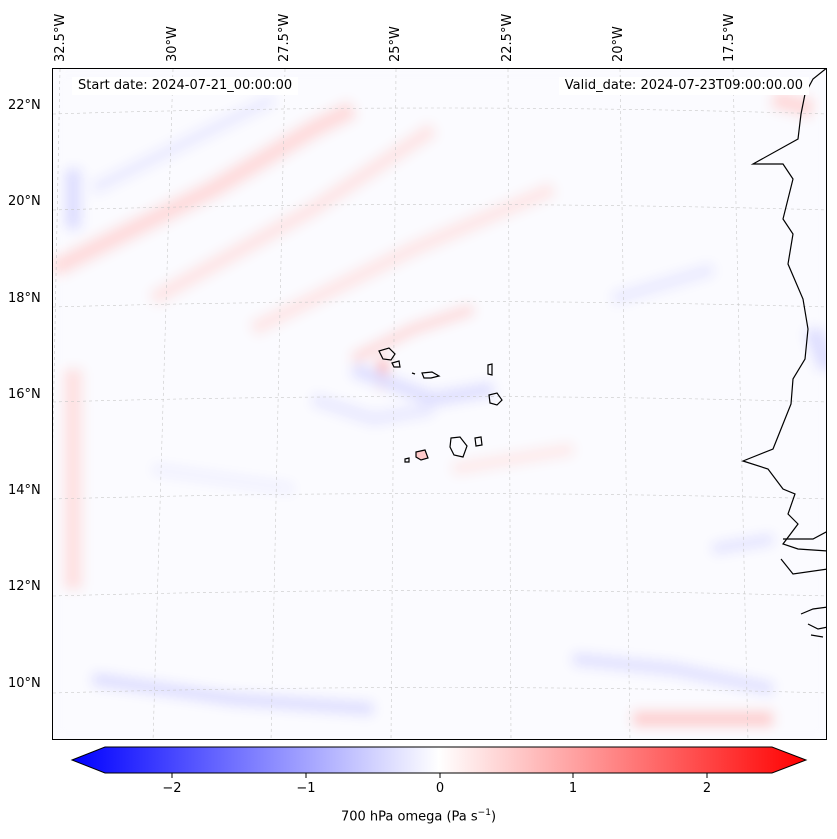 This screenshot has width=837, height=839. Describe the element at coordinates (24, 105) in the screenshot. I see `lat-tick-label: 22°N` at that location.